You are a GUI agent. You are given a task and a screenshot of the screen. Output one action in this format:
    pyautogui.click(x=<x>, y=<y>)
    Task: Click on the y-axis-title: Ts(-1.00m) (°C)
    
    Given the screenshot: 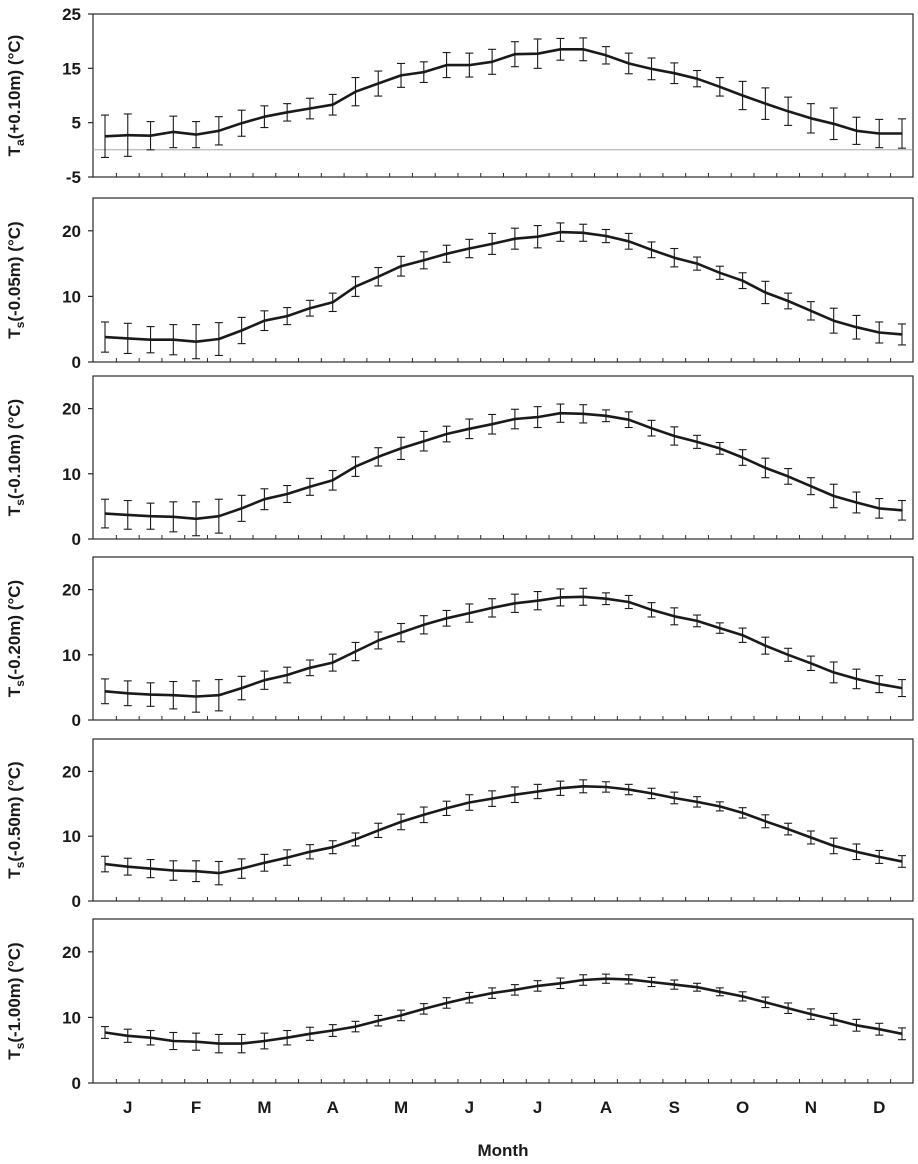 What is the action you would take?
    pyautogui.click(x=16, y=1000)
    